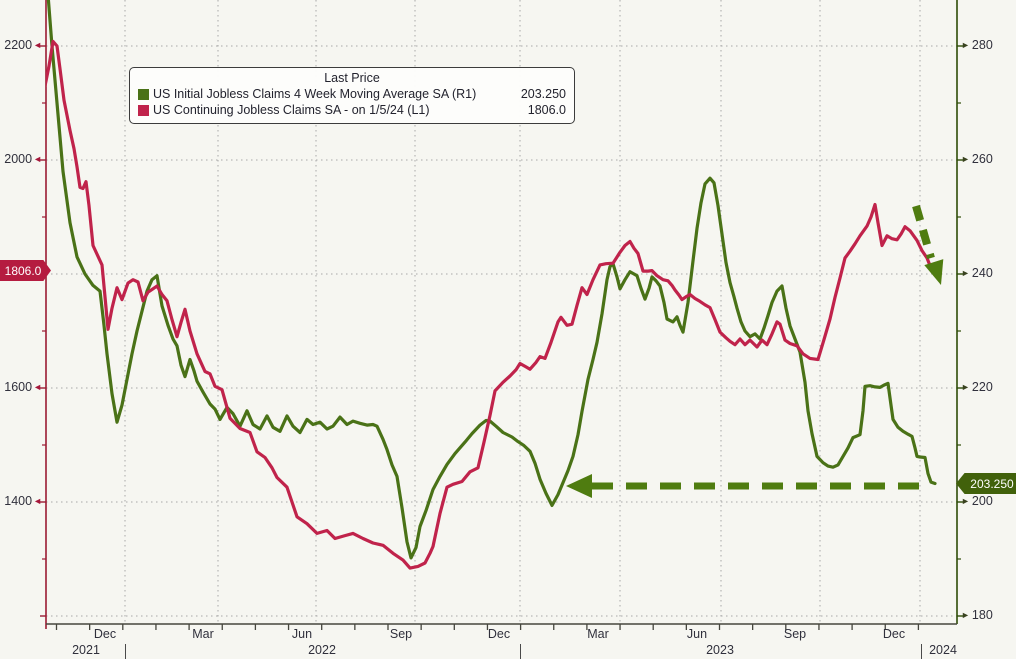 The width and height of the screenshot is (1016, 659). Describe the element at coordinates (23, 387) in the screenshot. I see `left-axis-label: 1600◄` at that location.